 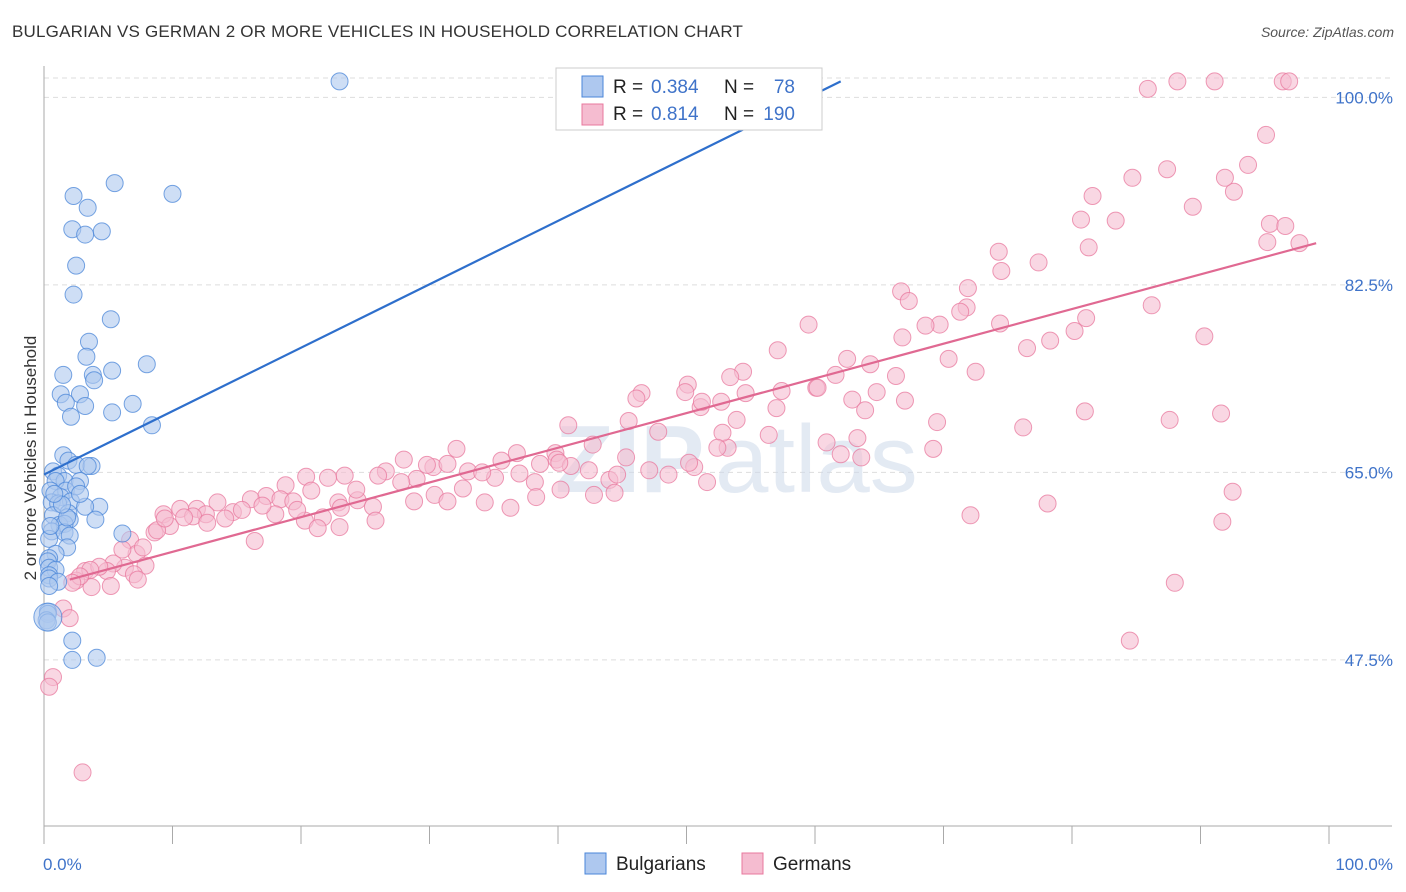 What do you see at coordinates (1369, 472) in the screenshot?
I see `y-tick-label: 65.0%` at bounding box center [1369, 472].